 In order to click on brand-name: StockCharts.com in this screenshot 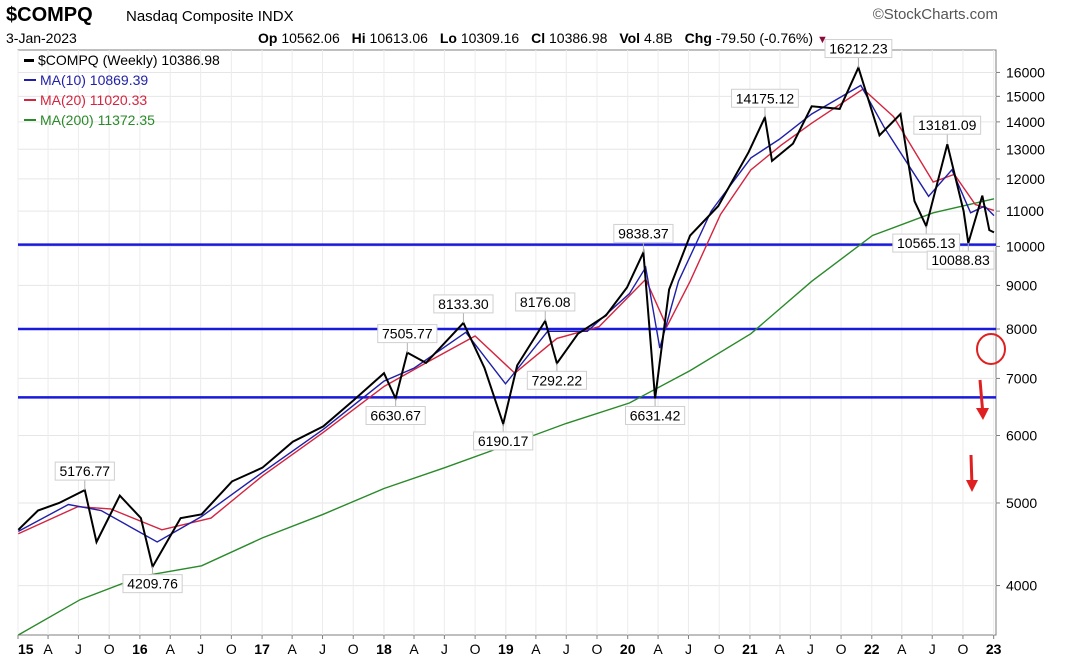, I will do `click(940, 14)`.